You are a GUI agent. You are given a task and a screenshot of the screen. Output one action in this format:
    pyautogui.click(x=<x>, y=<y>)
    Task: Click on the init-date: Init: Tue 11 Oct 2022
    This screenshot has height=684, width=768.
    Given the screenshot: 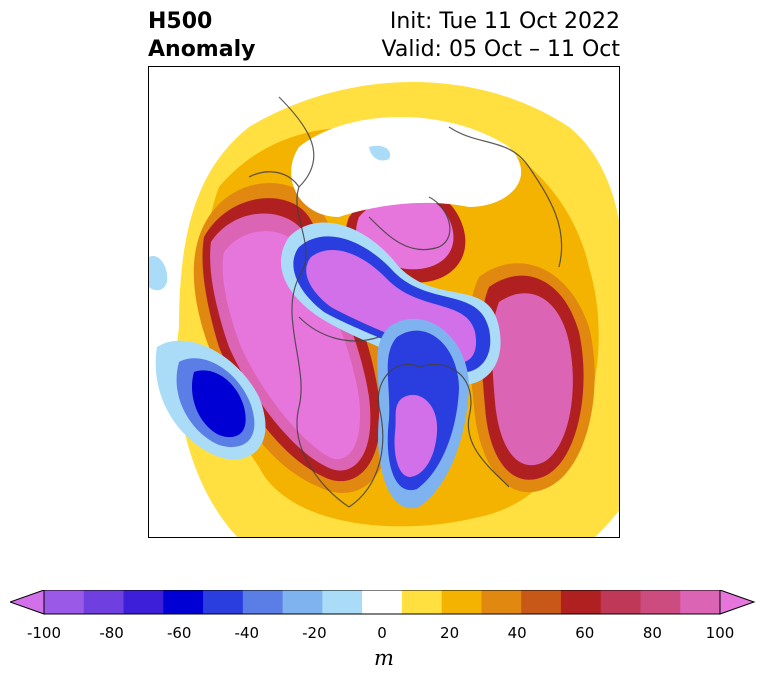 What is the action you would take?
    pyautogui.click(x=504, y=21)
    